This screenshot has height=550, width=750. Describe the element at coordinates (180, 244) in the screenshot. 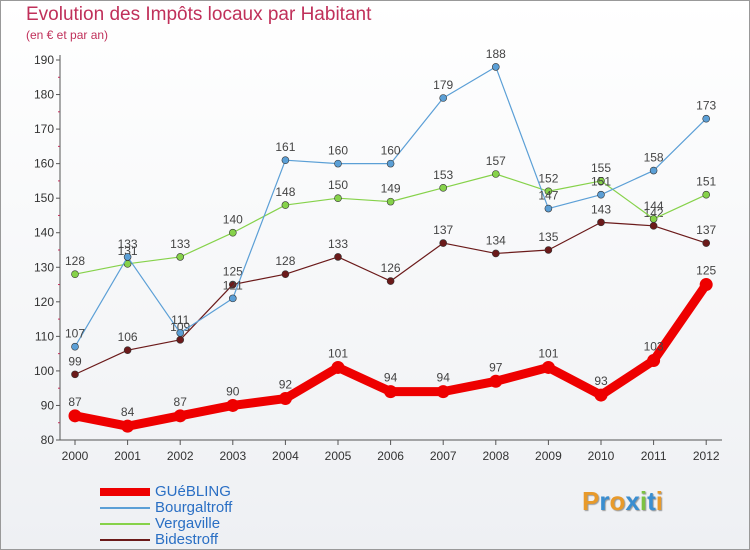

I see `data-label-vergaville: 133` at that location.